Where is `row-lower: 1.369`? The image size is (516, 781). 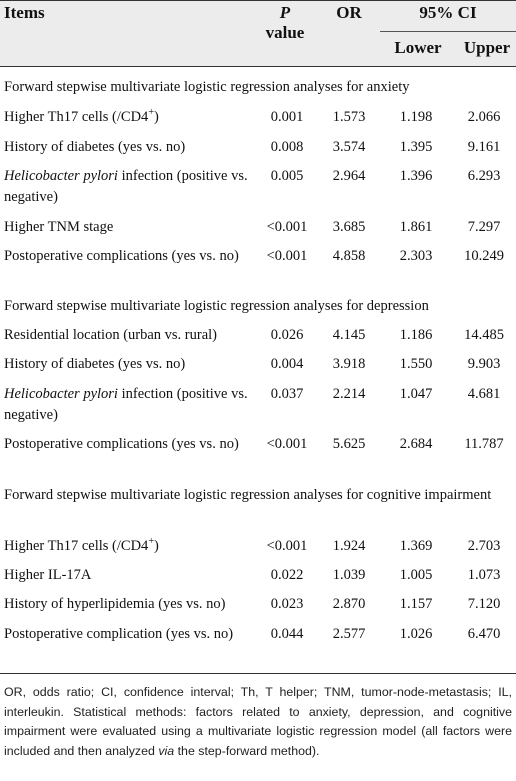 row-lower: 1.369 is located at coordinates (416, 546).